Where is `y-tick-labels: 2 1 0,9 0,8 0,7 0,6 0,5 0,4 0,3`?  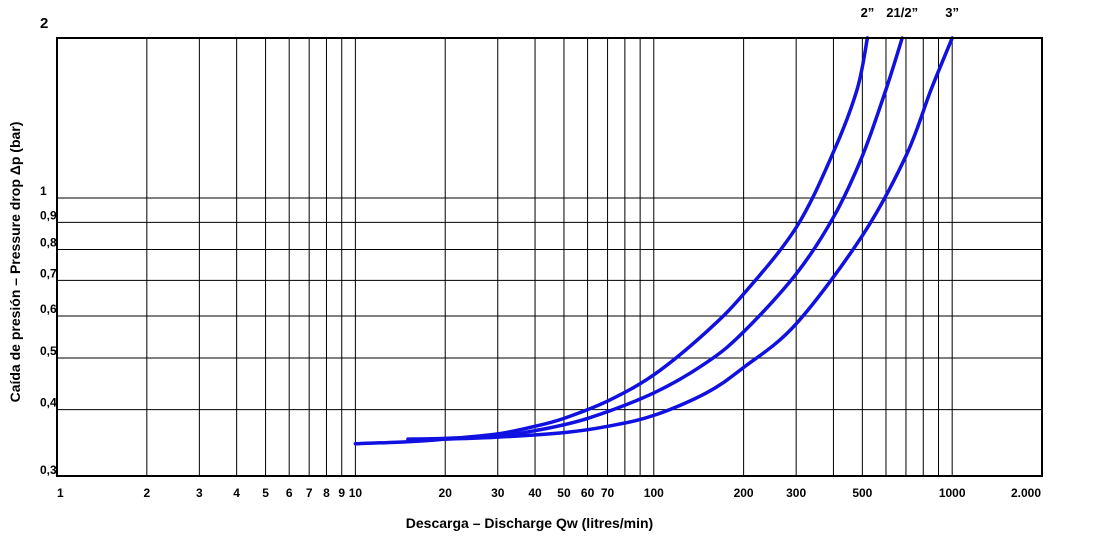 y-tick-labels: 2 1 0,9 0,8 0,7 0,6 0,5 0,4 0,3 is located at coordinates (48, 246).